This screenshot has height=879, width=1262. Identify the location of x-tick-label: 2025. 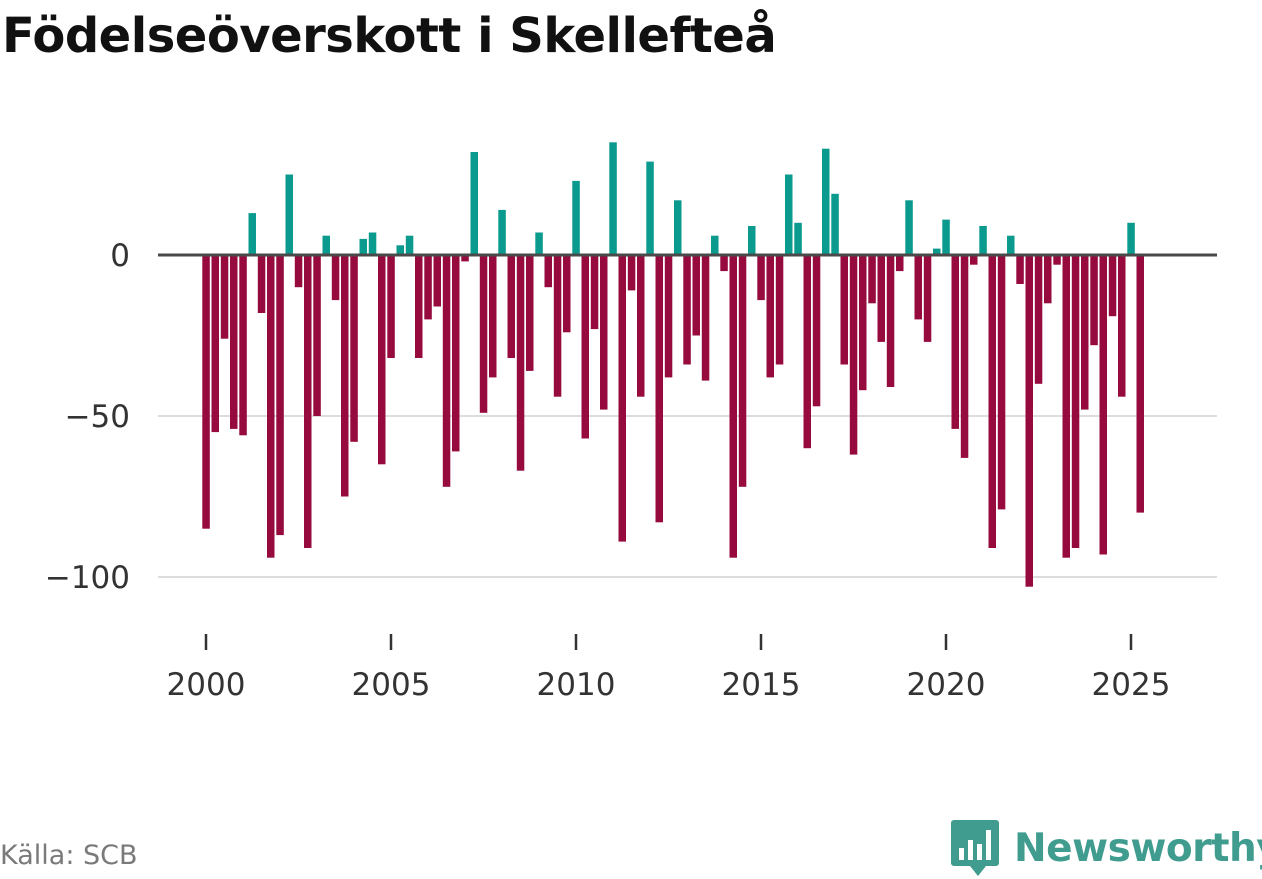
(1131, 685).